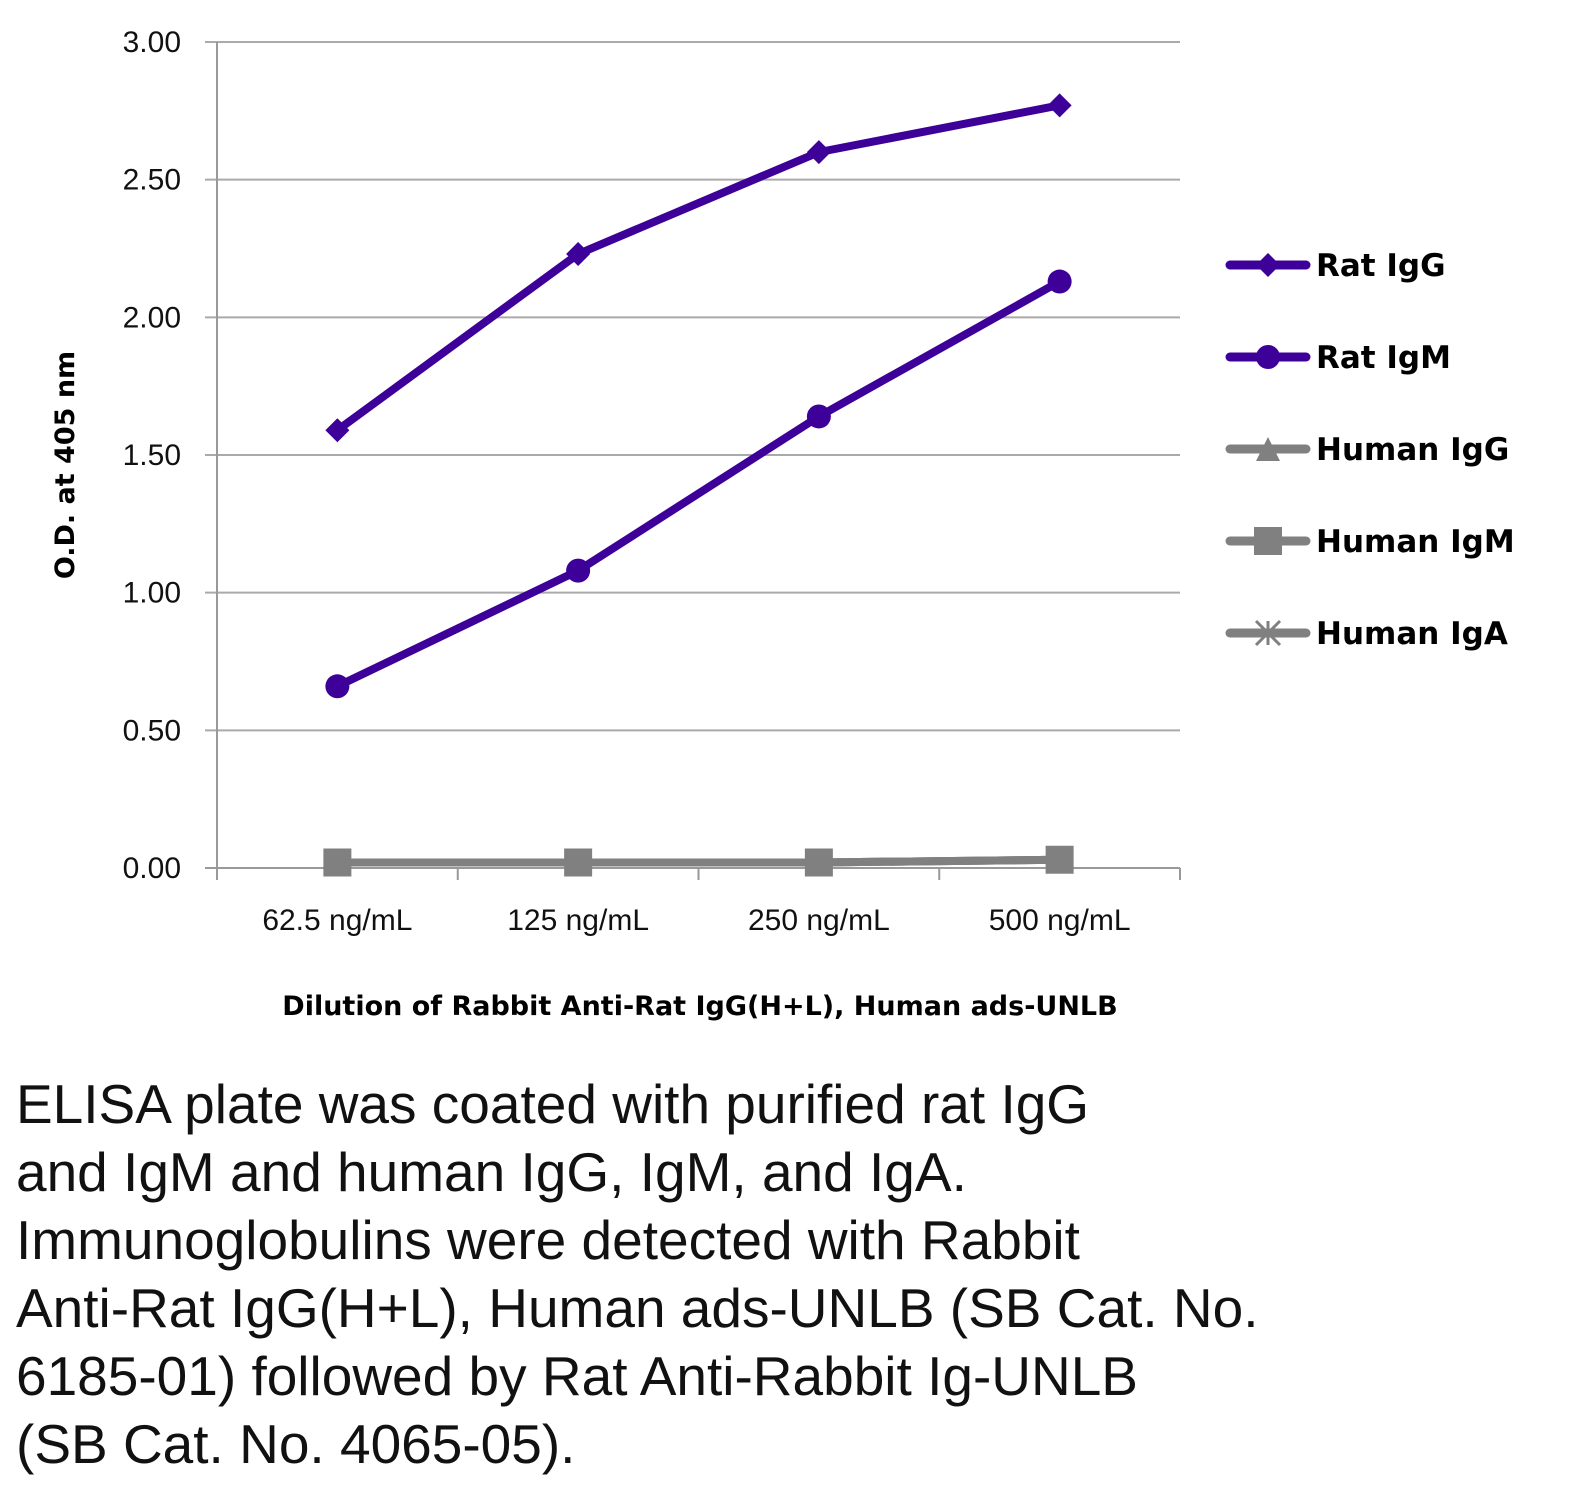  Describe the element at coordinates (1383, 358) in the screenshot. I see `legend-label: Rat IgM` at that location.